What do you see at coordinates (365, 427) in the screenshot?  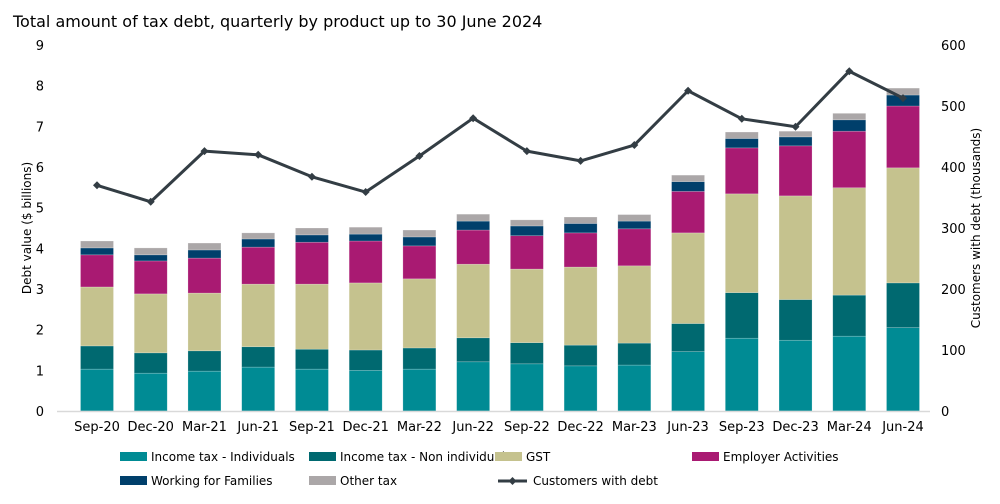 I see `x-tick-label: Dec-21` at bounding box center [365, 427].